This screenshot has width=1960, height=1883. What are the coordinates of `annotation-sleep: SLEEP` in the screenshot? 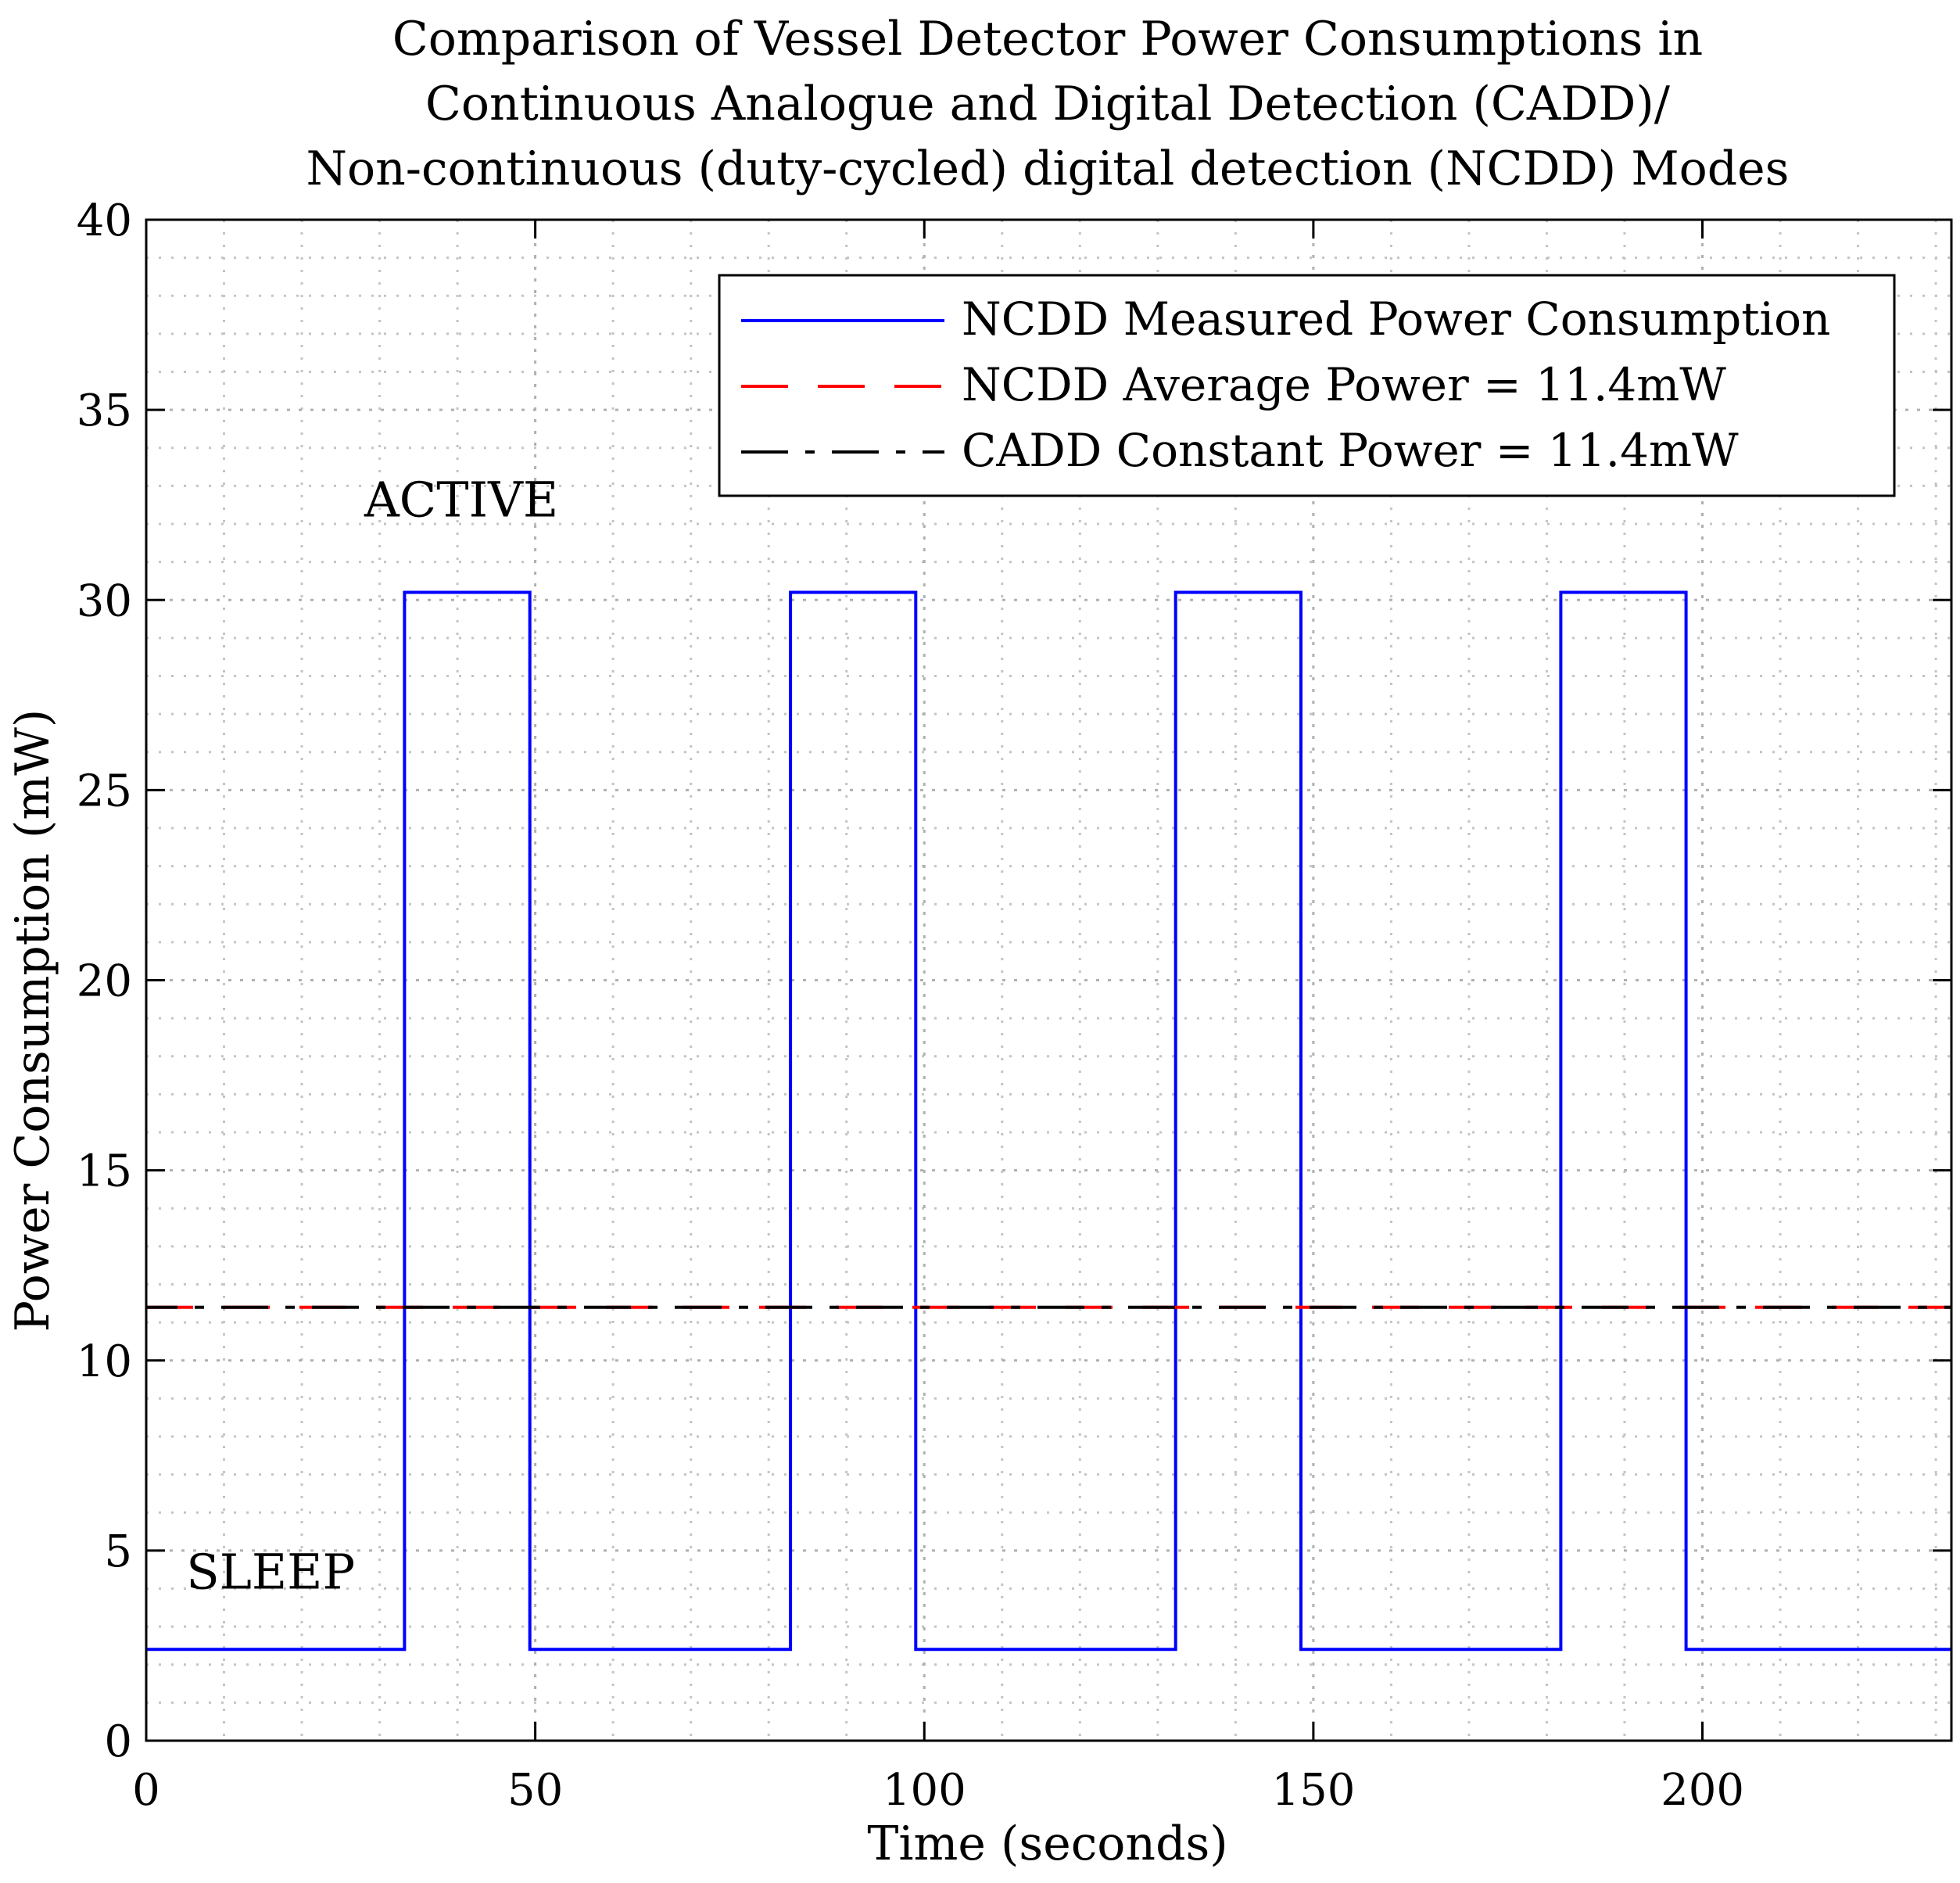 It's located at (270, 1572).